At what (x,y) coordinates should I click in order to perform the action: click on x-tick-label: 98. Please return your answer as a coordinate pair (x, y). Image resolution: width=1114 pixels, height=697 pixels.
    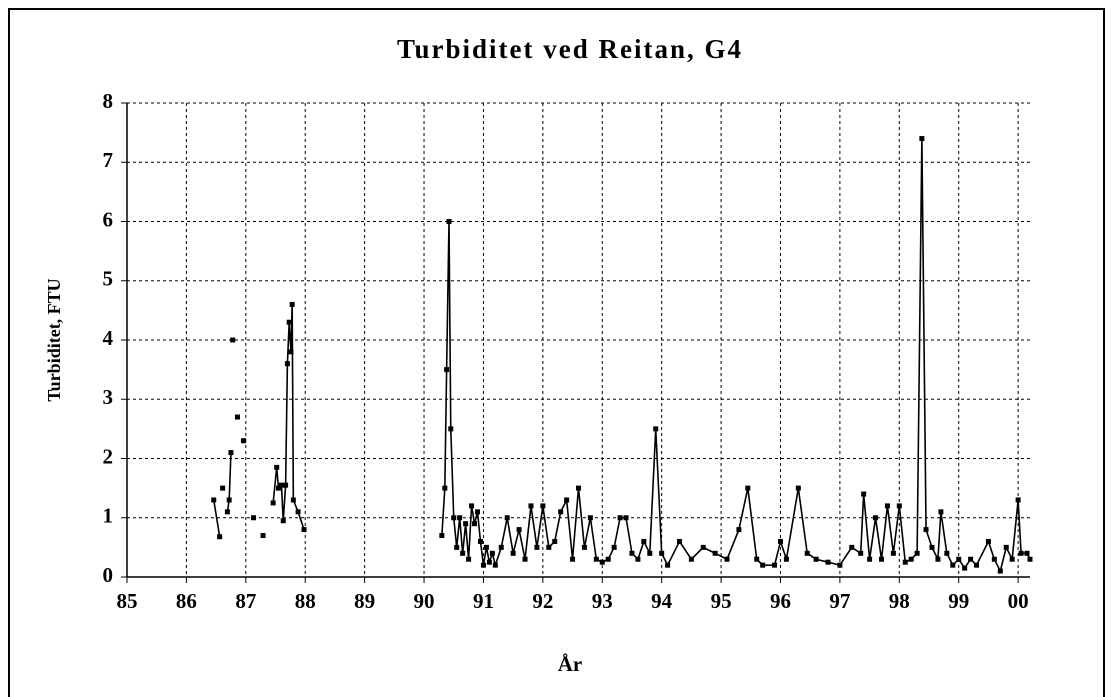
    Looking at the image, I should click on (899, 601).